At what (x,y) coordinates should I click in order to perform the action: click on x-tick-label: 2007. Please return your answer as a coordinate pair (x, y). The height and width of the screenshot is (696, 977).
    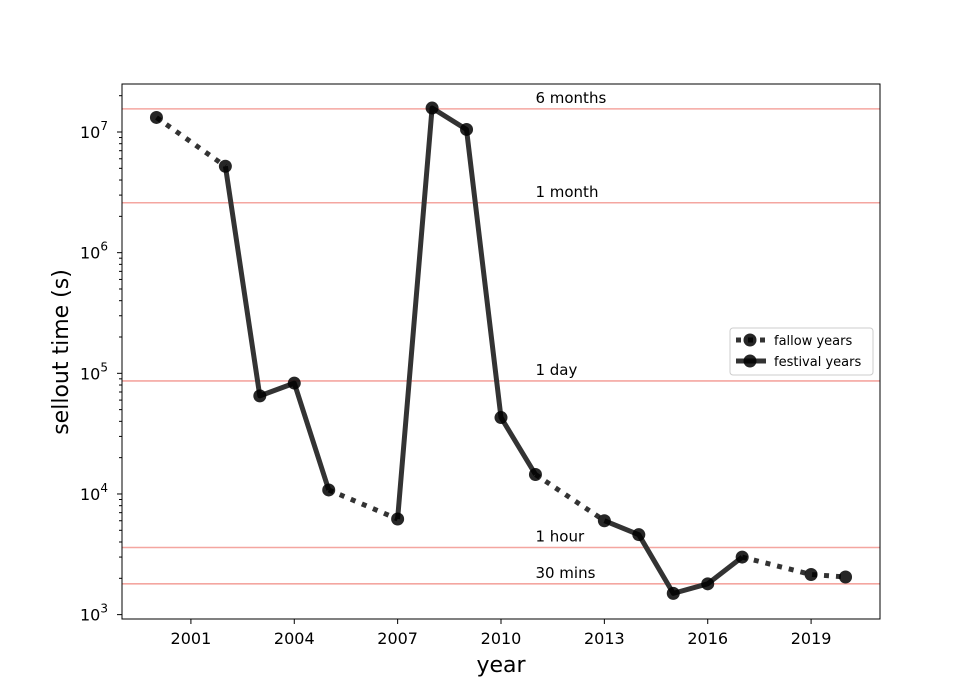
    Looking at the image, I should click on (397, 638).